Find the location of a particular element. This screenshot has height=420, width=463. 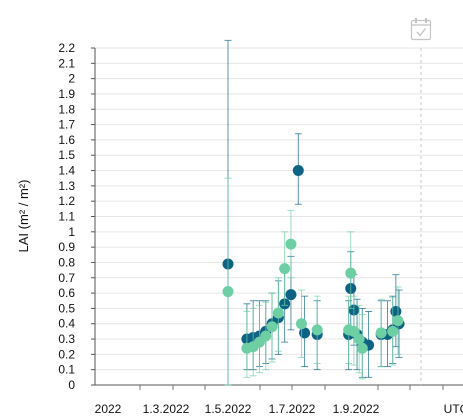

y-tick-label: 0.4 is located at coordinates (66, 324).